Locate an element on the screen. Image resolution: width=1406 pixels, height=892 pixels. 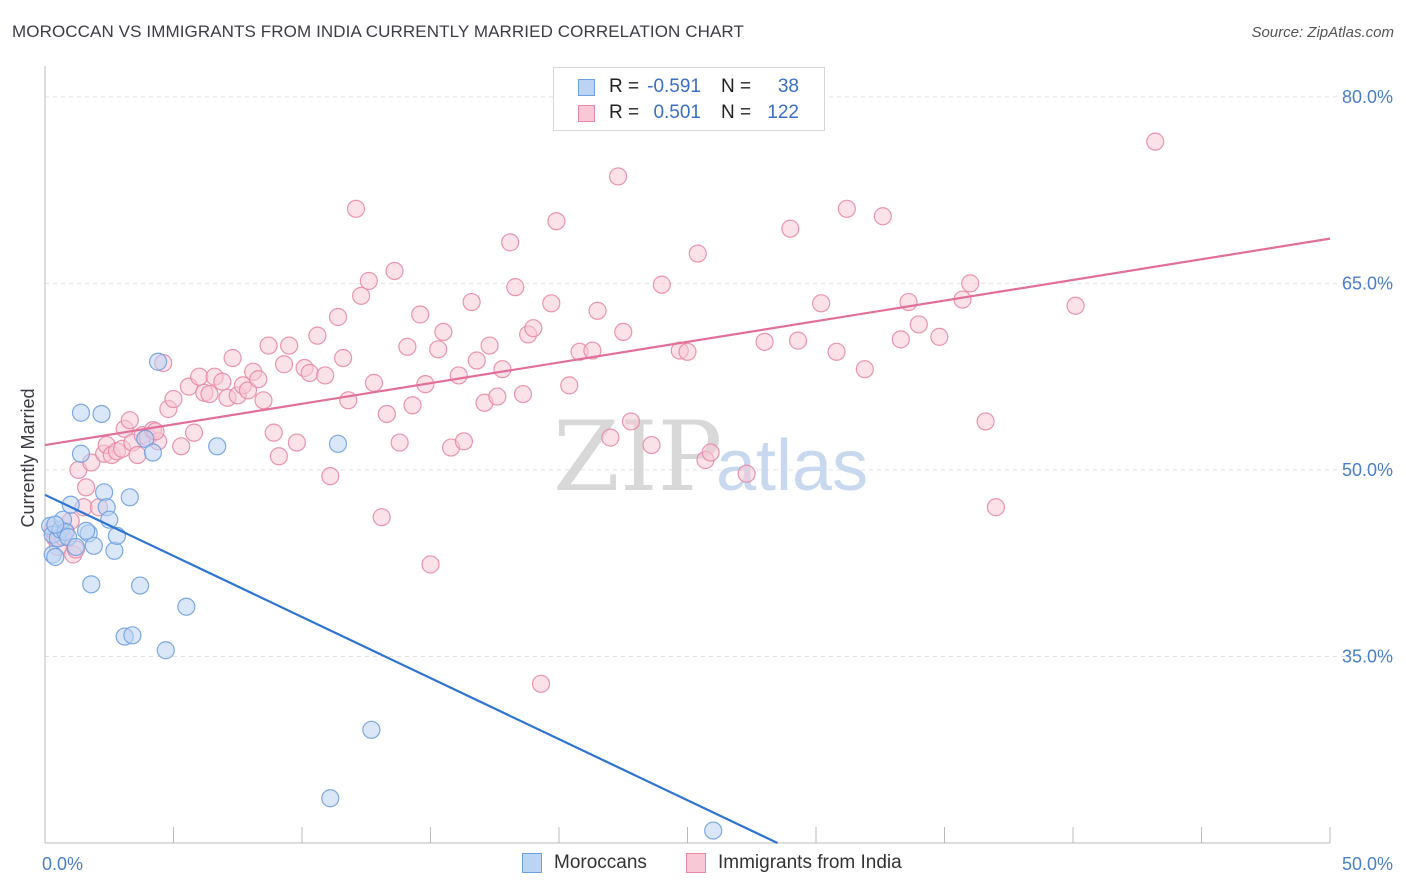
source-credit: Source: ZipAtlas.com is located at coordinates (1322, 32).